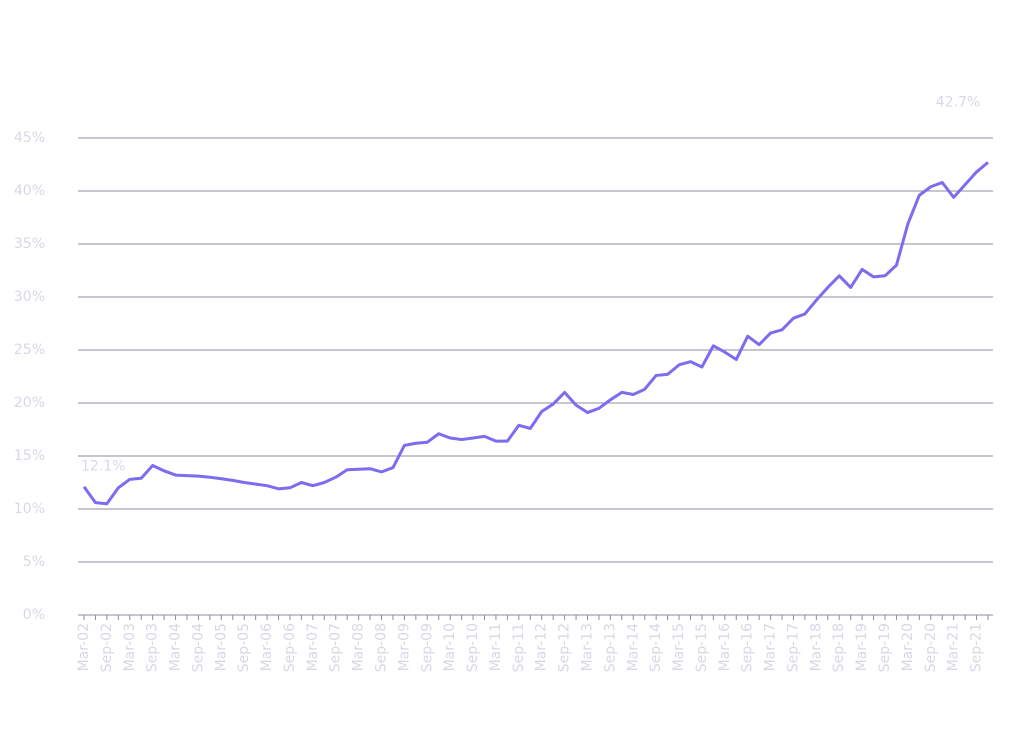 This screenshot has width=1024, height=742. I want to click on x-tick-label: Sep-16, so click(748, 647).